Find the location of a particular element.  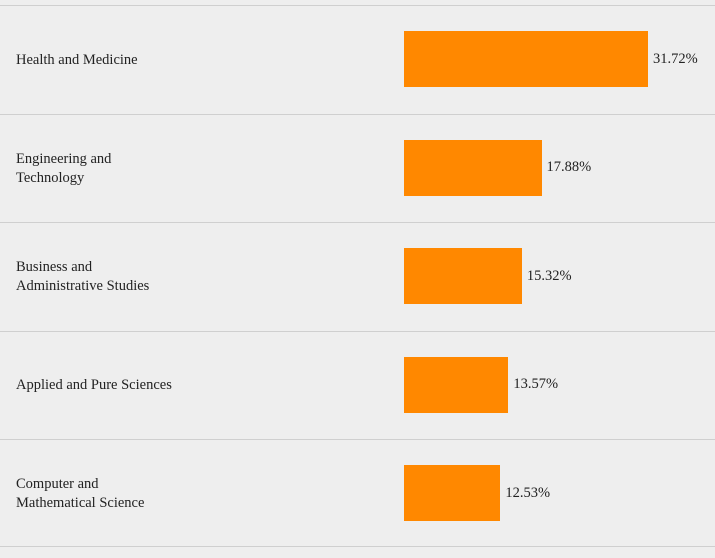

category-label: Applied and Pure Sciences is located at coordinates (94, 385).